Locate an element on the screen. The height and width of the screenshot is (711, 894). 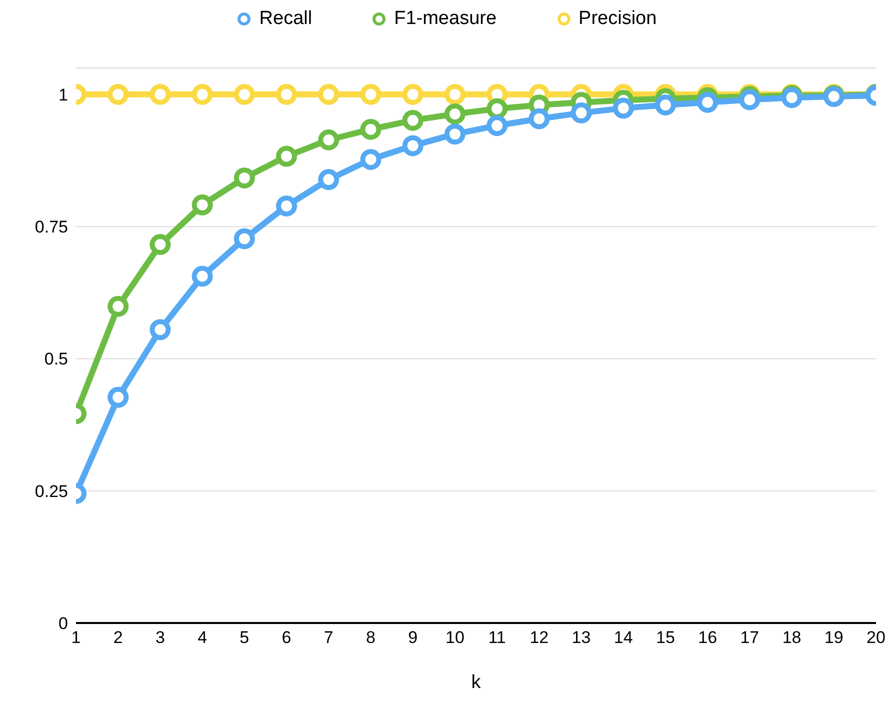
x-tick-label: 3 is located at coordinates (160, 638).